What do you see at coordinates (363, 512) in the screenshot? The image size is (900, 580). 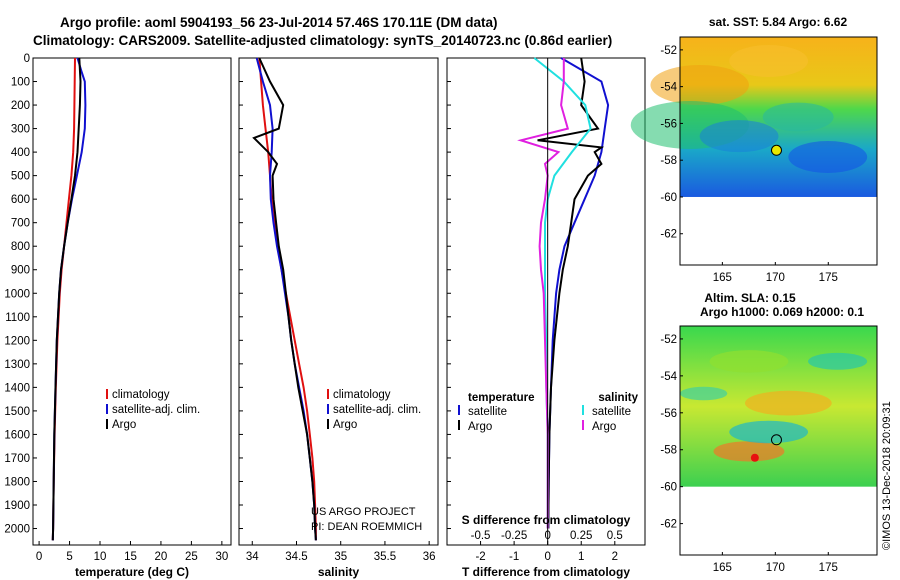 I see `credit-line-1: US ARGO PROJECT` at bounding box center [363, 512].